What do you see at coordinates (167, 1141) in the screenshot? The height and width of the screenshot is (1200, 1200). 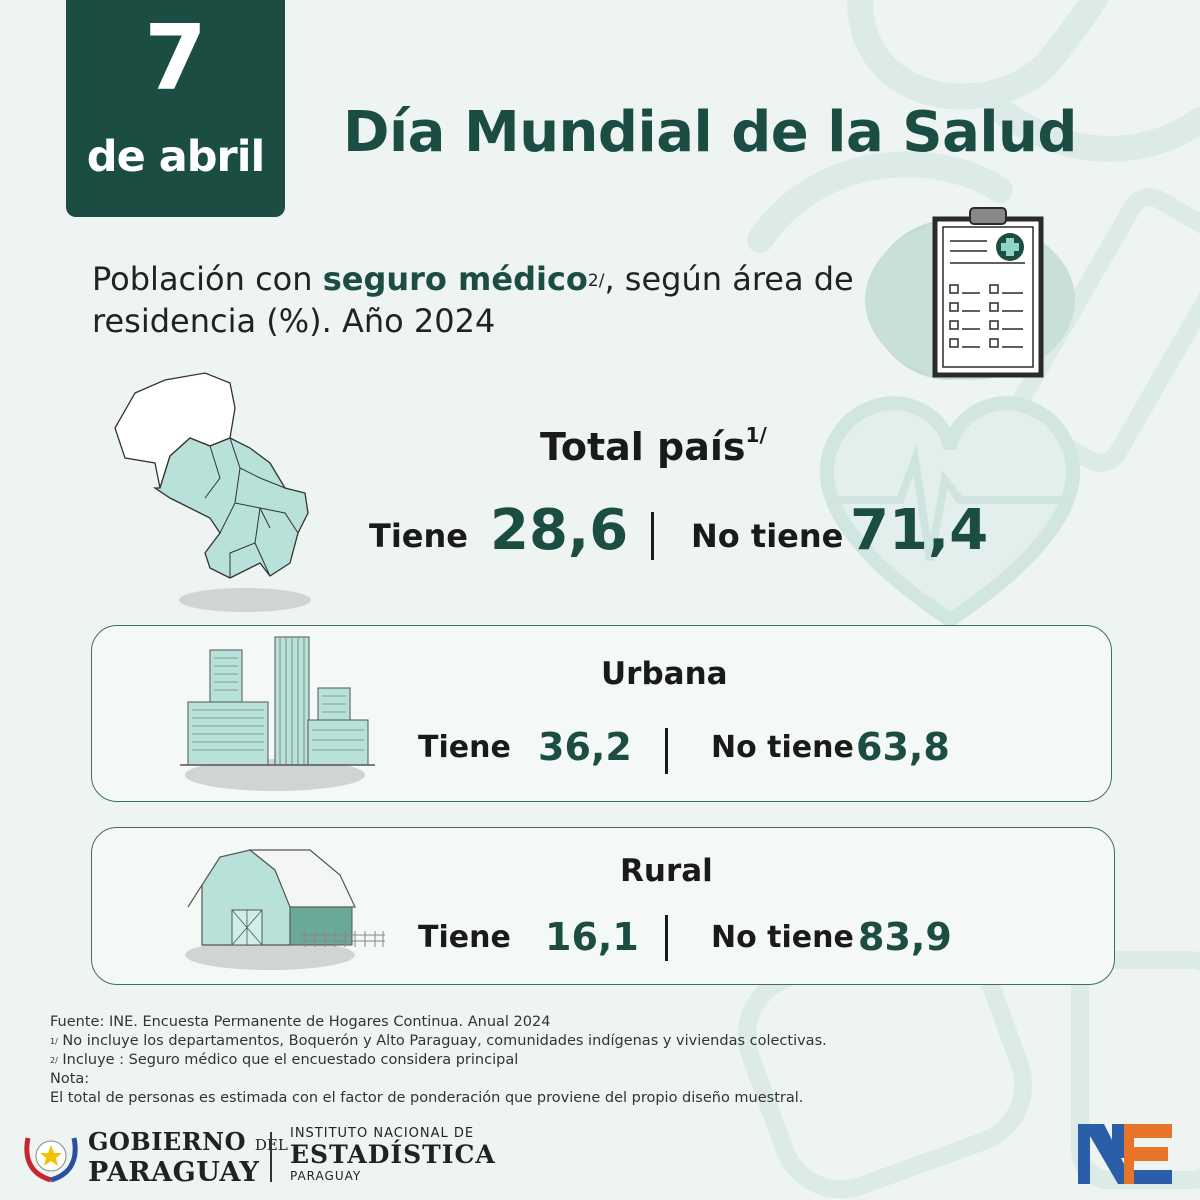 I see `gobierno-line1: GOBIERNO` at bounding box center [167, 1141].